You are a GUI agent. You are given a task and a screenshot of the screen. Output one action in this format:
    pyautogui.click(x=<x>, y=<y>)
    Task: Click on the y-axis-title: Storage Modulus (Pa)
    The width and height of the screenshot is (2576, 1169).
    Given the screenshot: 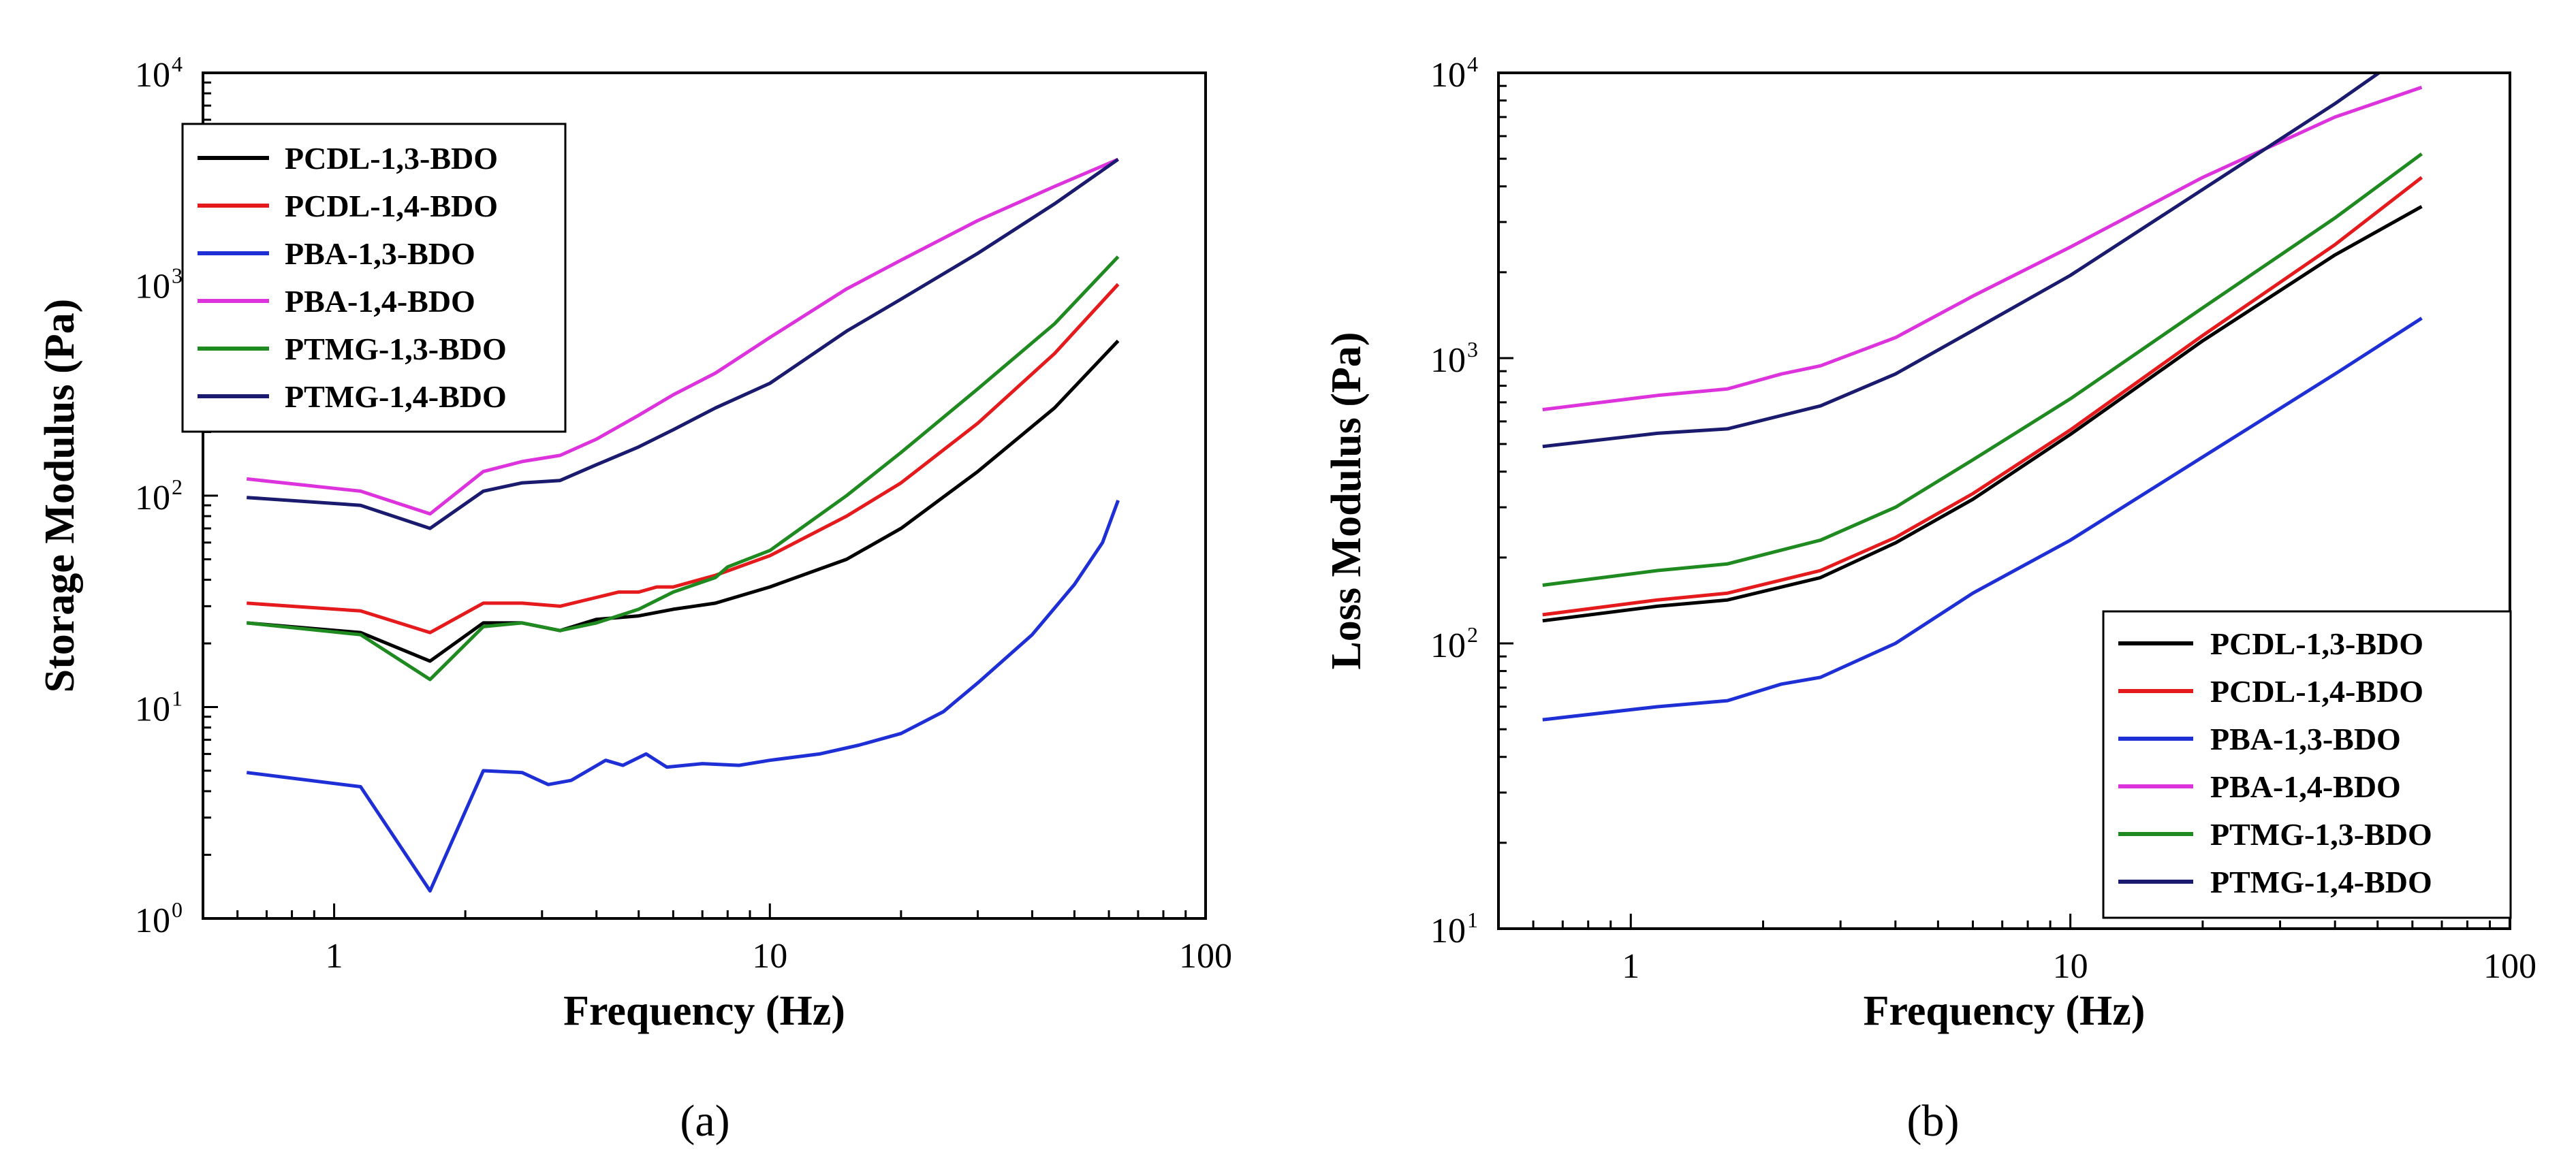 What is the action you would take?
    pyautogui.click(x=60, y=496)
    